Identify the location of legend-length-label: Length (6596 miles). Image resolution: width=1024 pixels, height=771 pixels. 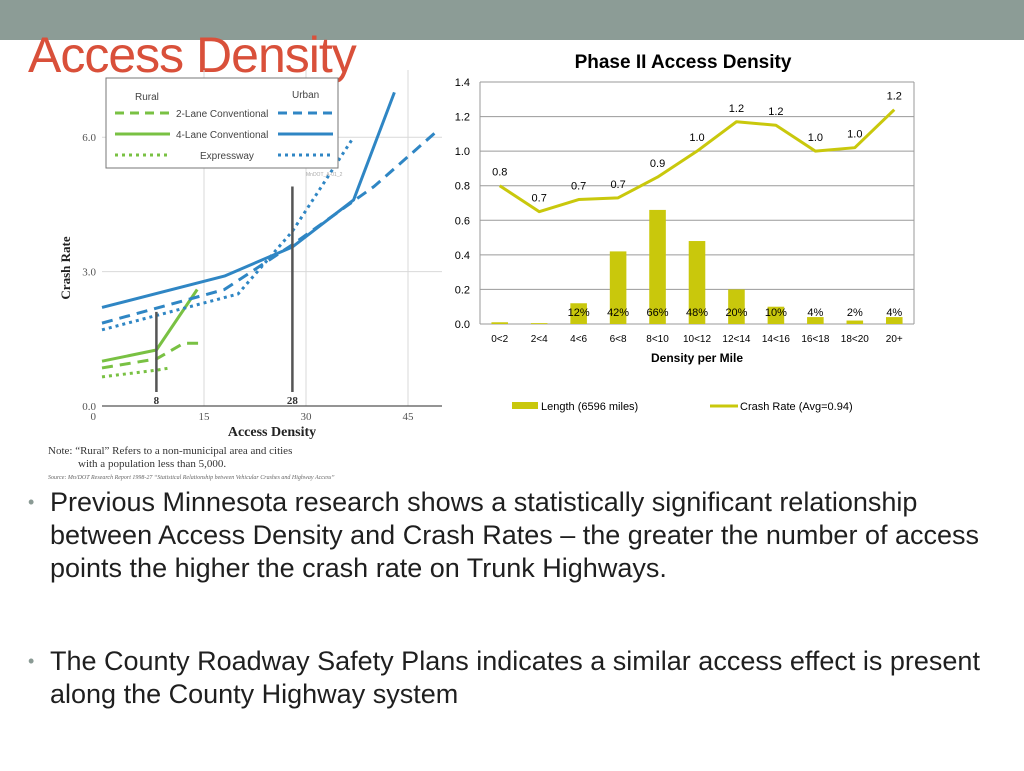
(589, 407).